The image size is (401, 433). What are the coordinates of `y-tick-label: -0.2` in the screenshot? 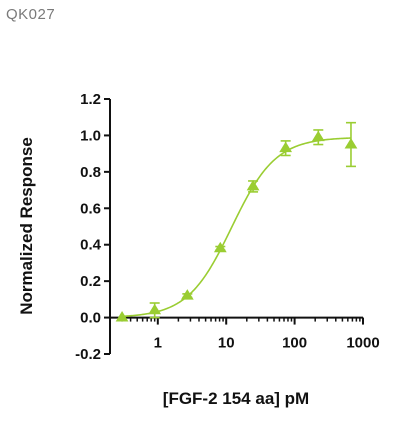 It's located at (88, 354).